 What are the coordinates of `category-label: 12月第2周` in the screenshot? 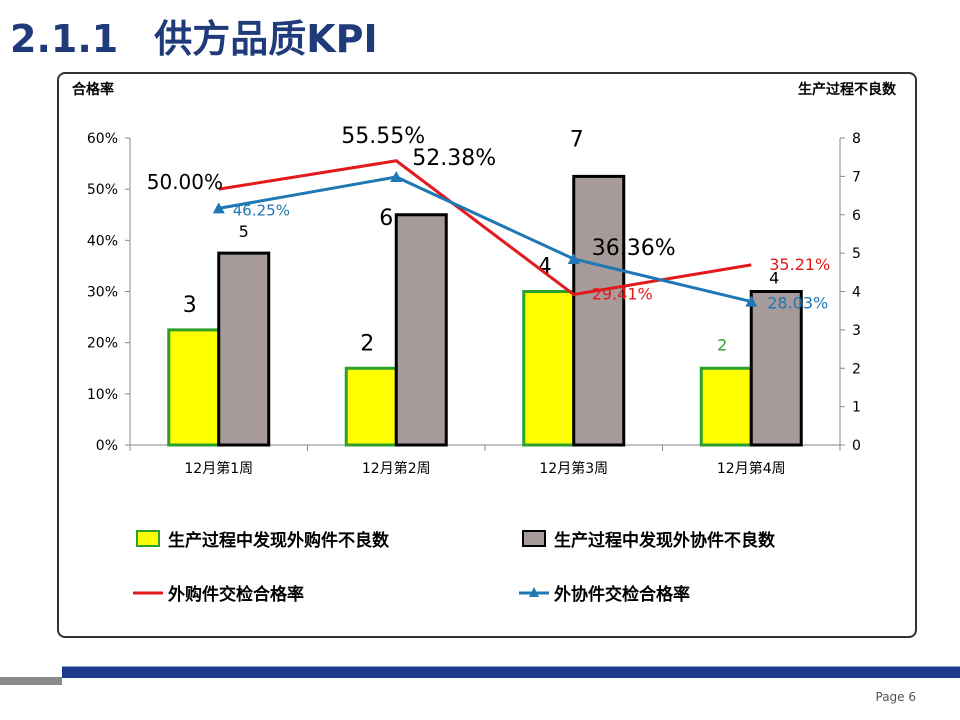 It's located at (396, 468).